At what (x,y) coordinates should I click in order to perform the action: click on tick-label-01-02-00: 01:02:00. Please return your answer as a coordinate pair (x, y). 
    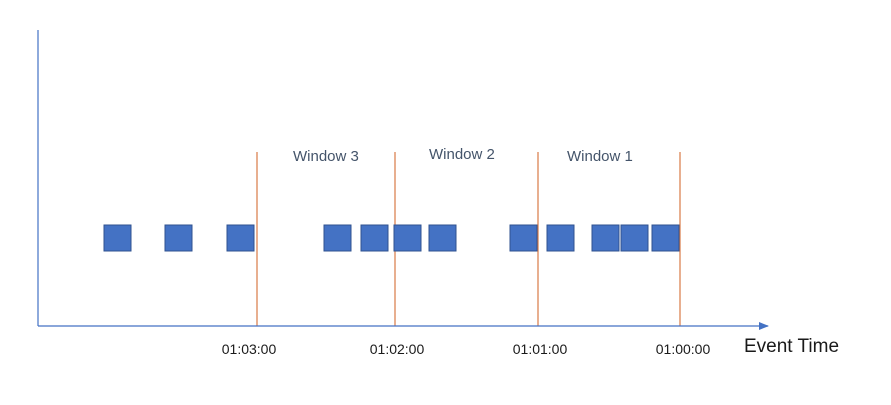
    Looking at the image, I should click on (397, 349).